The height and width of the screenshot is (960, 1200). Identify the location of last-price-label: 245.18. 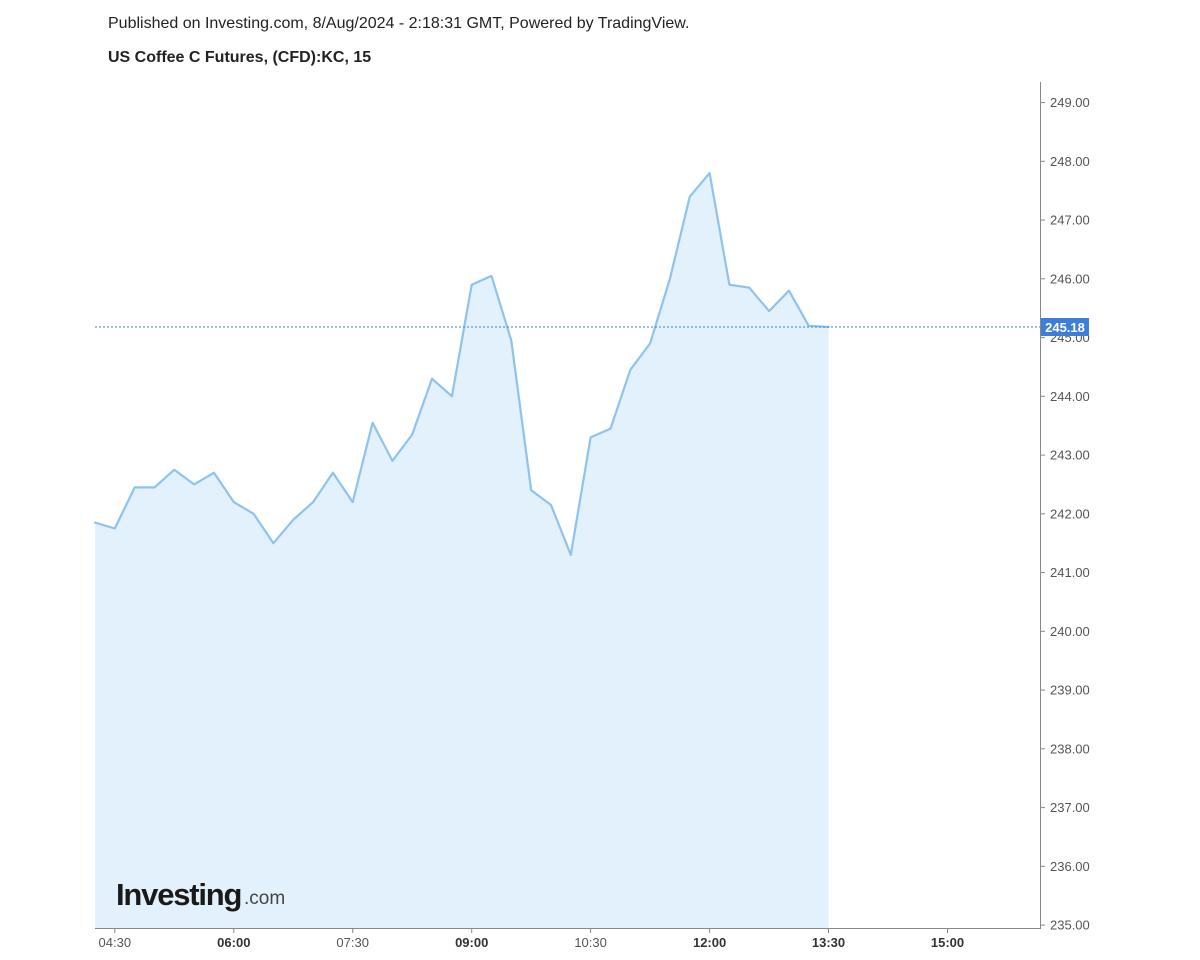
(1065, 327).